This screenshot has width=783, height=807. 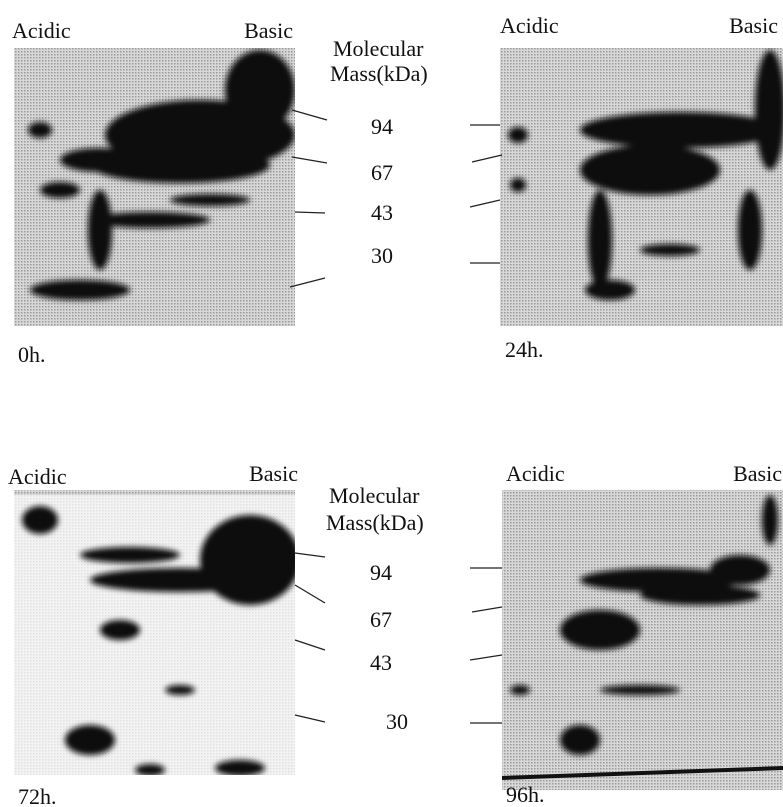 What do you see at coordinates (32, 354) in the screenshot?
I see `time-label: 0h.` at bounding box center [32, 354].